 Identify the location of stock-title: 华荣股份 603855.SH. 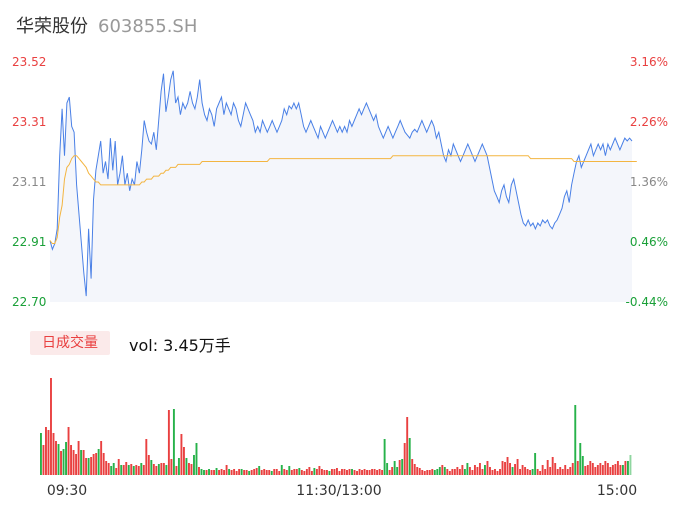
(106, 25).